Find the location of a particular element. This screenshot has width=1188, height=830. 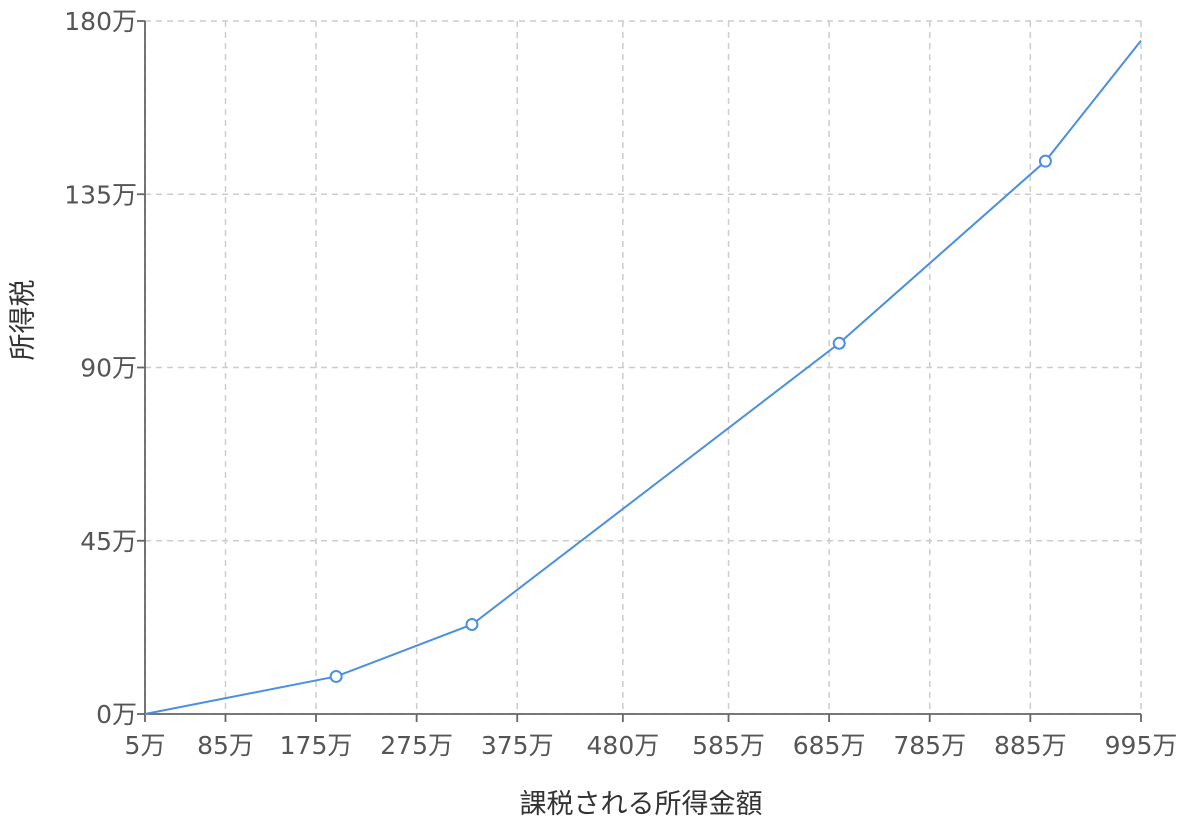

x-tick-label: 785万 is located at coordinates (929, 745).